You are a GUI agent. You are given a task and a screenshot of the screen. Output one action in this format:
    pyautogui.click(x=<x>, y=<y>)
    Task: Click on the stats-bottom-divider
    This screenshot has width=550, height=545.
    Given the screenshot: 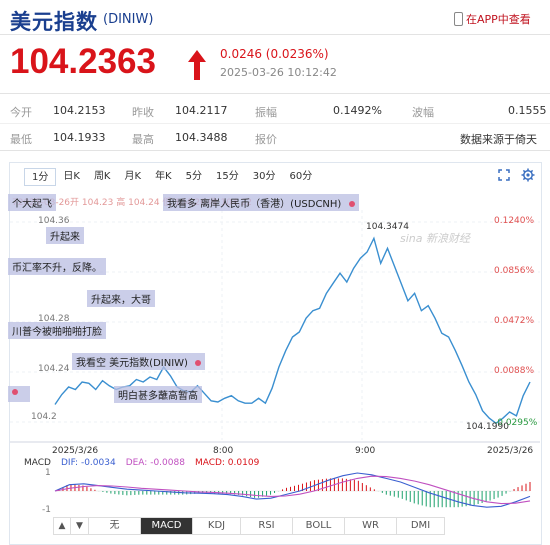 What is the action you would take?
    pyautogui.click(x=275, y=150)
    